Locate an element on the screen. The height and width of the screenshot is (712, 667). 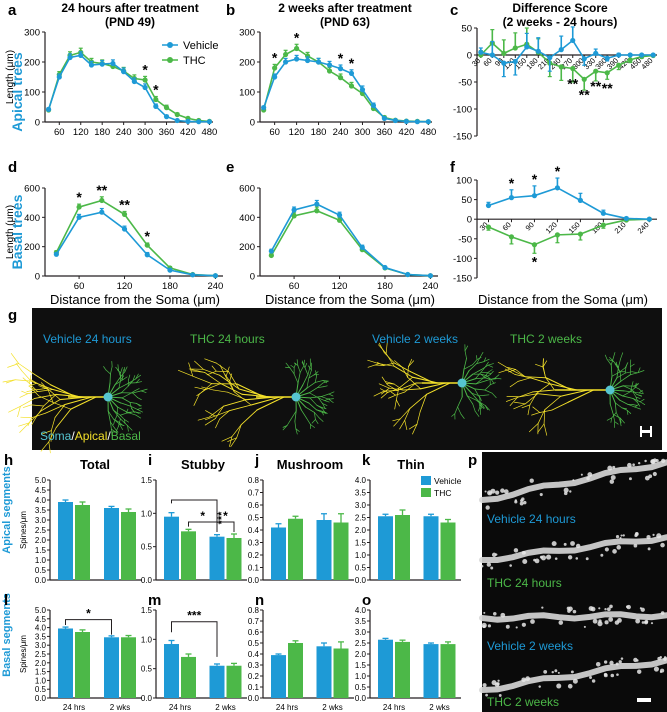
x-tick-label: 360 is located at coordinates (167, 132).